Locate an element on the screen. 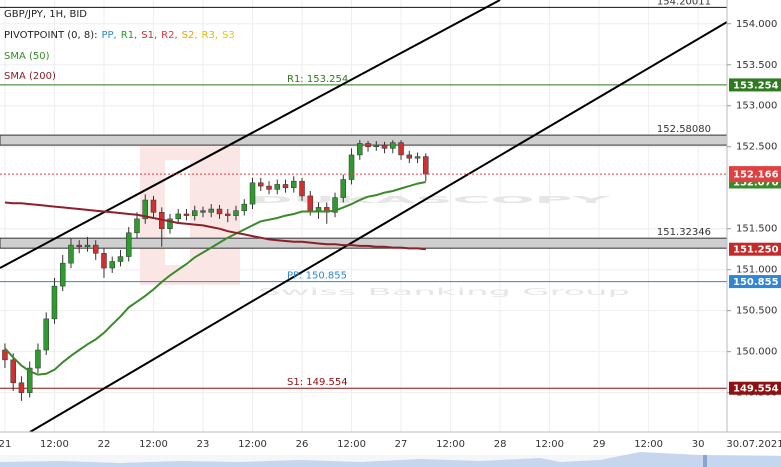  level-badge-label: 150.855 is located at coordinates (756, 282).